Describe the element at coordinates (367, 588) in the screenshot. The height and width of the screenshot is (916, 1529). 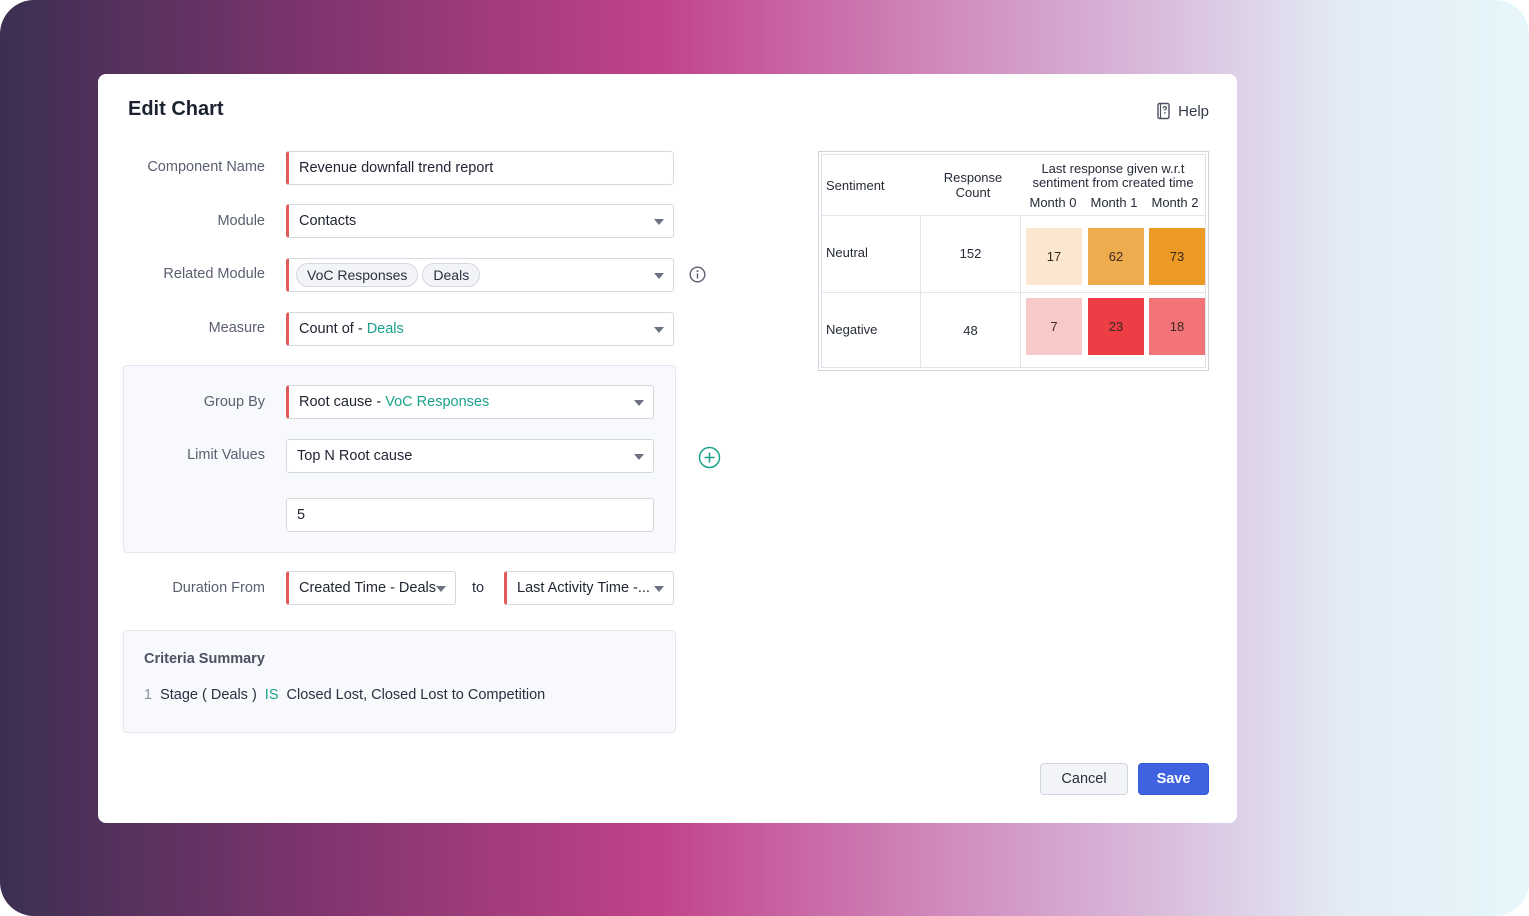
I see `duration-from-value: Created Time - Deals` at that location.